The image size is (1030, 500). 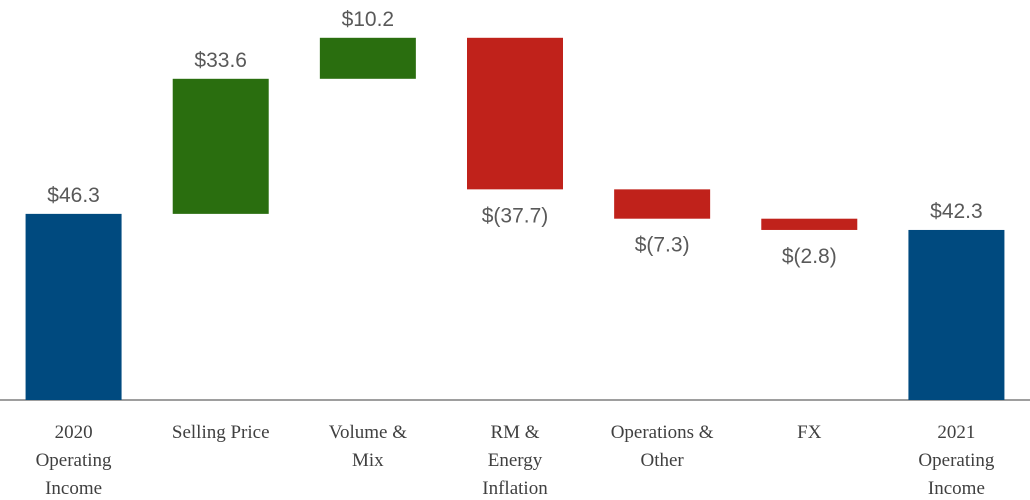 I want to click on value-label: $33.6, so click(x=220, y=60).